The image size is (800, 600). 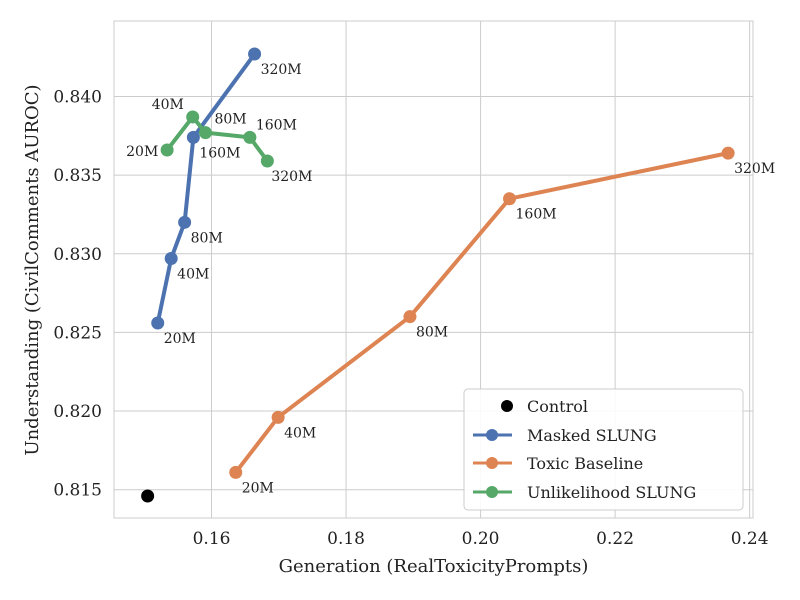 What do you see at coordinates (492, 435) in the screenshot?
I see `legend-masked-marker` at bounding box center [492, 435].